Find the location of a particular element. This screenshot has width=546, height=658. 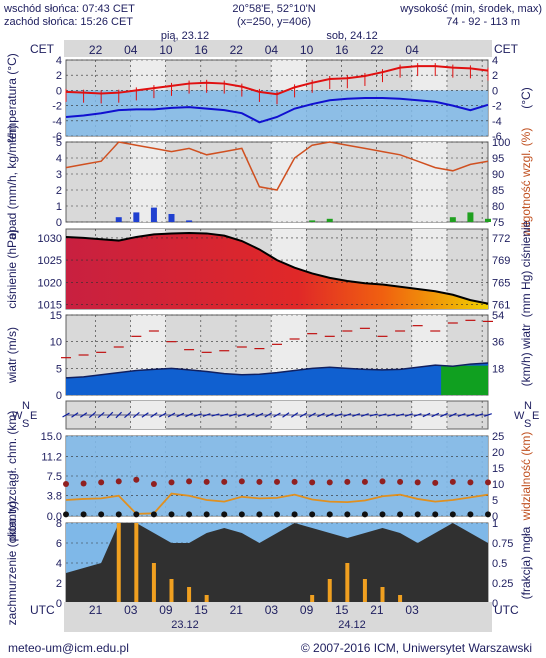

ylabel-cloud-extent: pion. rozciągł. chm. (km) is located at coordinates (12, 476).